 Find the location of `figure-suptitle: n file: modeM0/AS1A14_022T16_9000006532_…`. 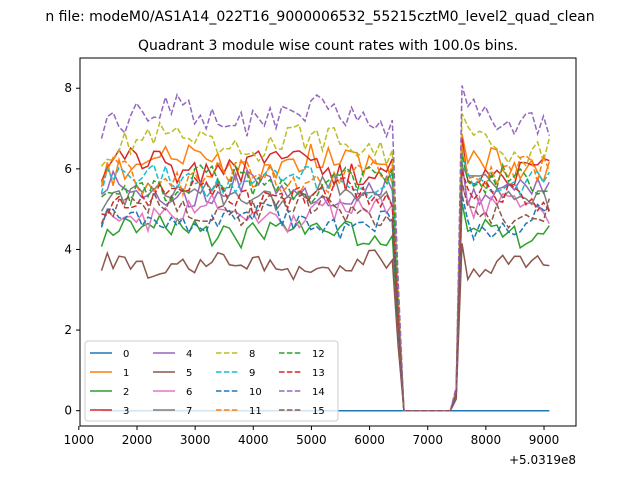

figure-suptitle: n file: modeM0/AS1A14_022T16_9000006532_… is located at coordinates (319, 17).